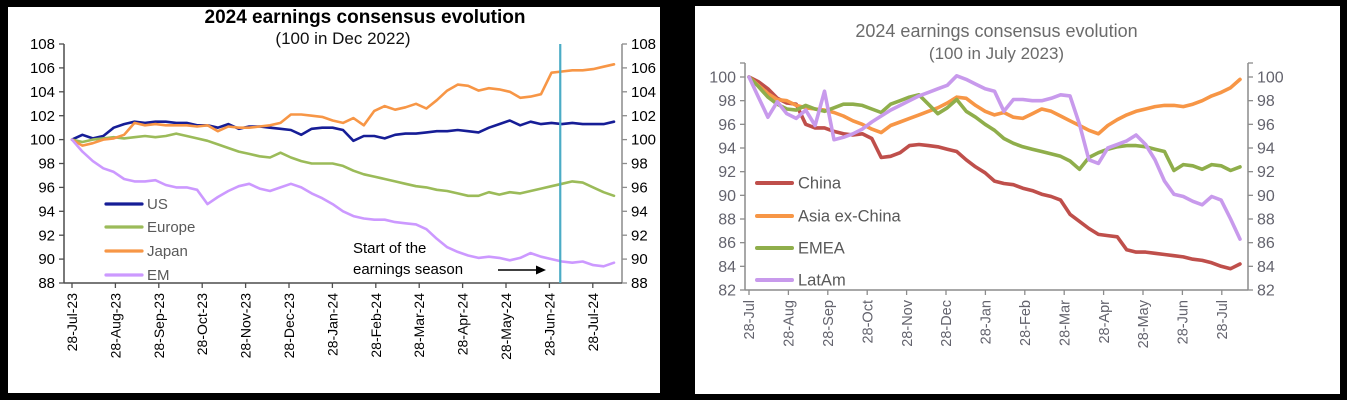  I want to click on legend: China Asia ex-China EMEA LatAm, so click(828, 232).